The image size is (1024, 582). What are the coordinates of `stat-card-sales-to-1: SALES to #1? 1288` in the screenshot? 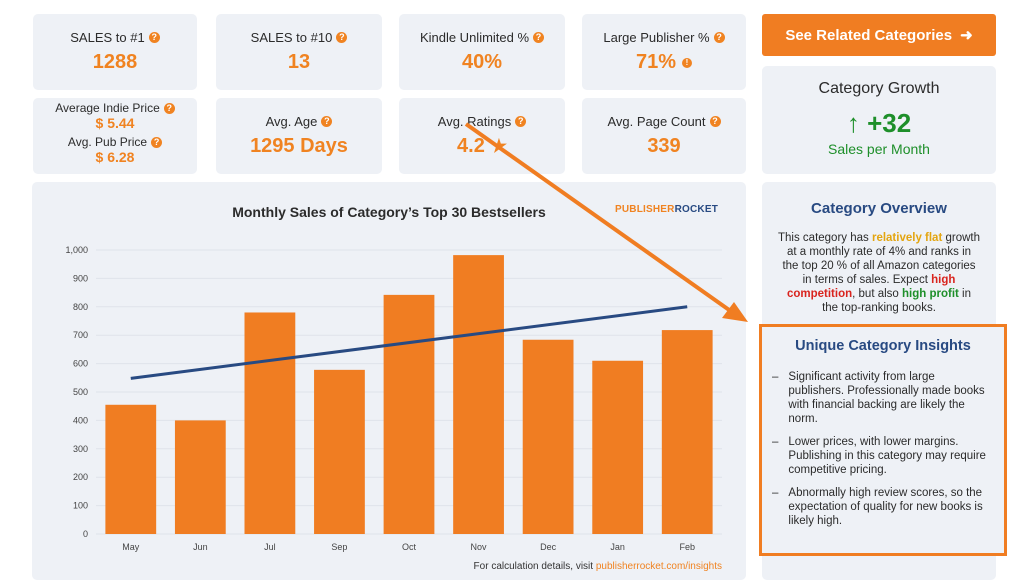 It's located at (115, 52).